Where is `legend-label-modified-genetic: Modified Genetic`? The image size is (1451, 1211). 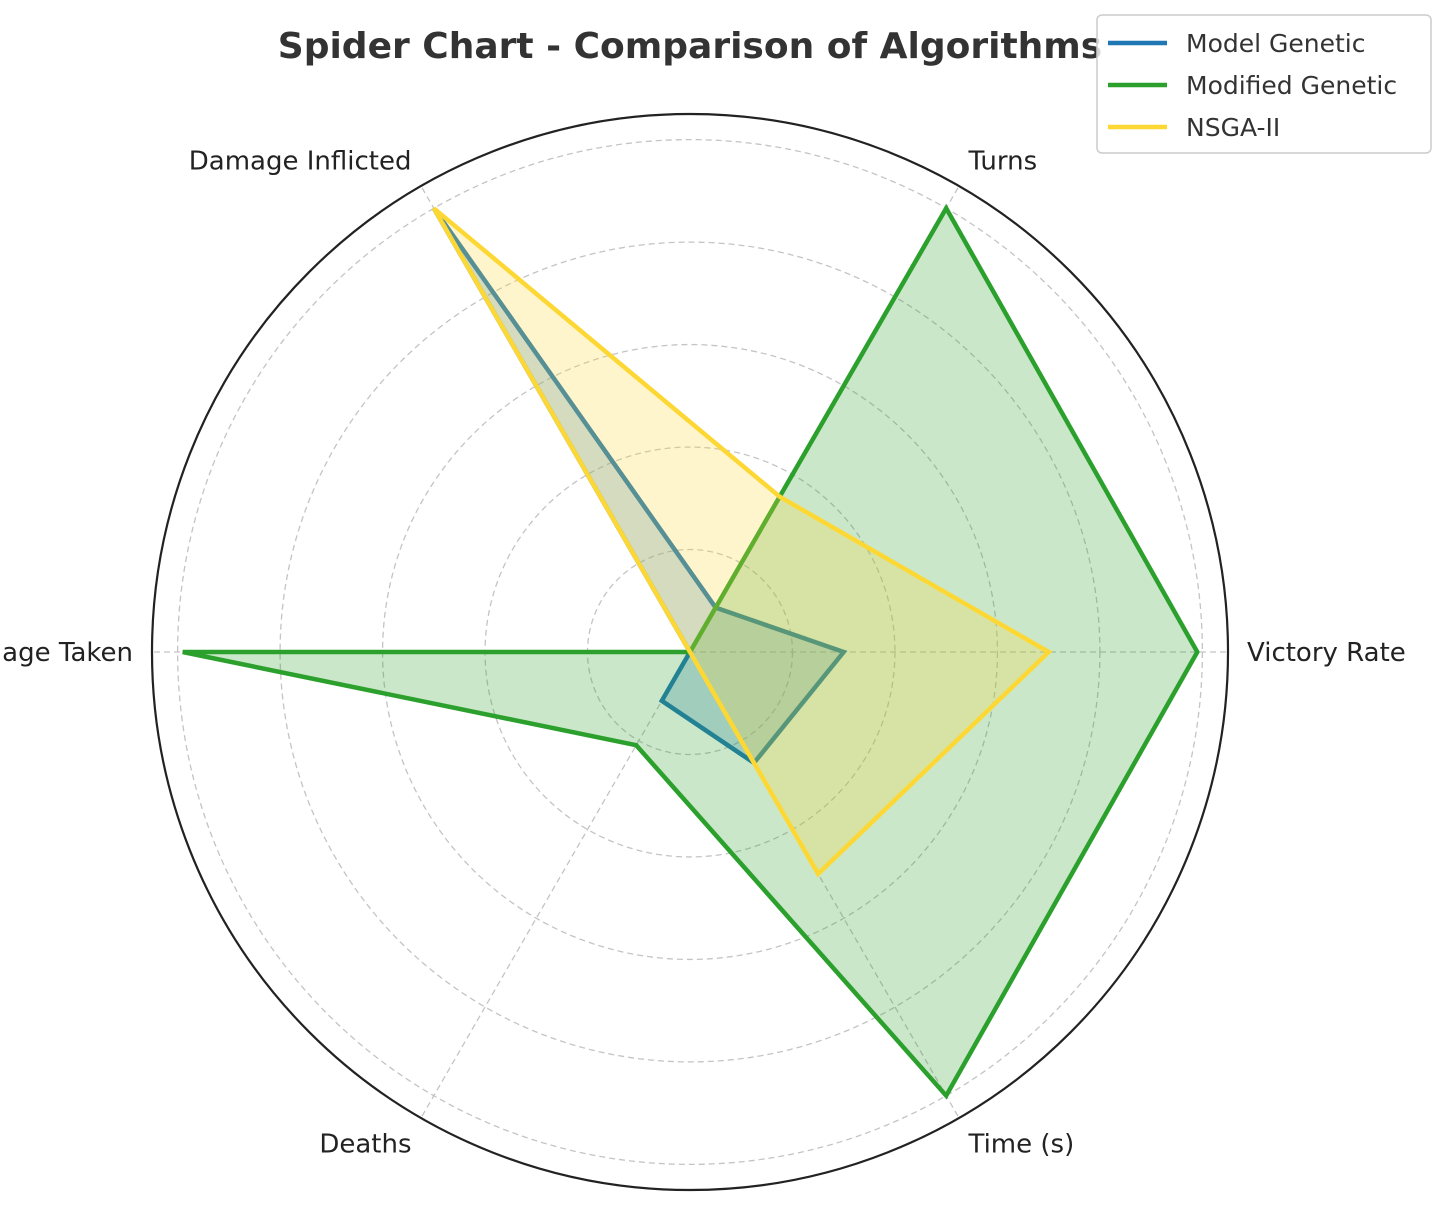
legend-label-modified-genetic: Modified Genetic is located at coordinates (1291, 85).